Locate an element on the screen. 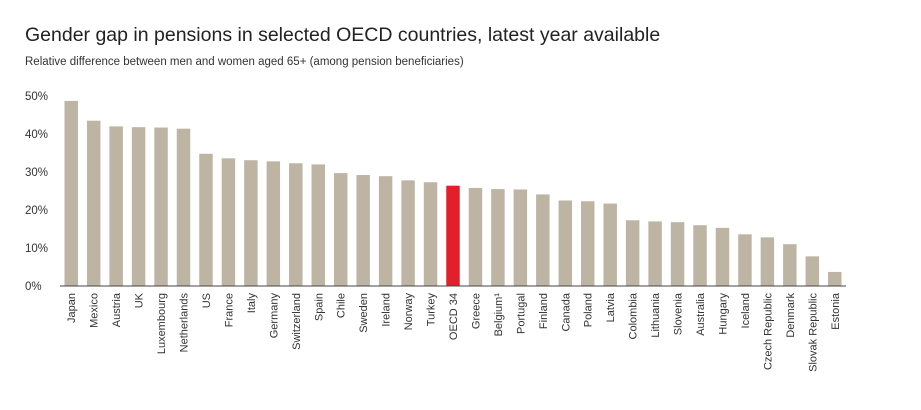 The height and width of the screenshot is (410, 921). x-tick-label: OECD 34 is located at coordinates (454, 316).